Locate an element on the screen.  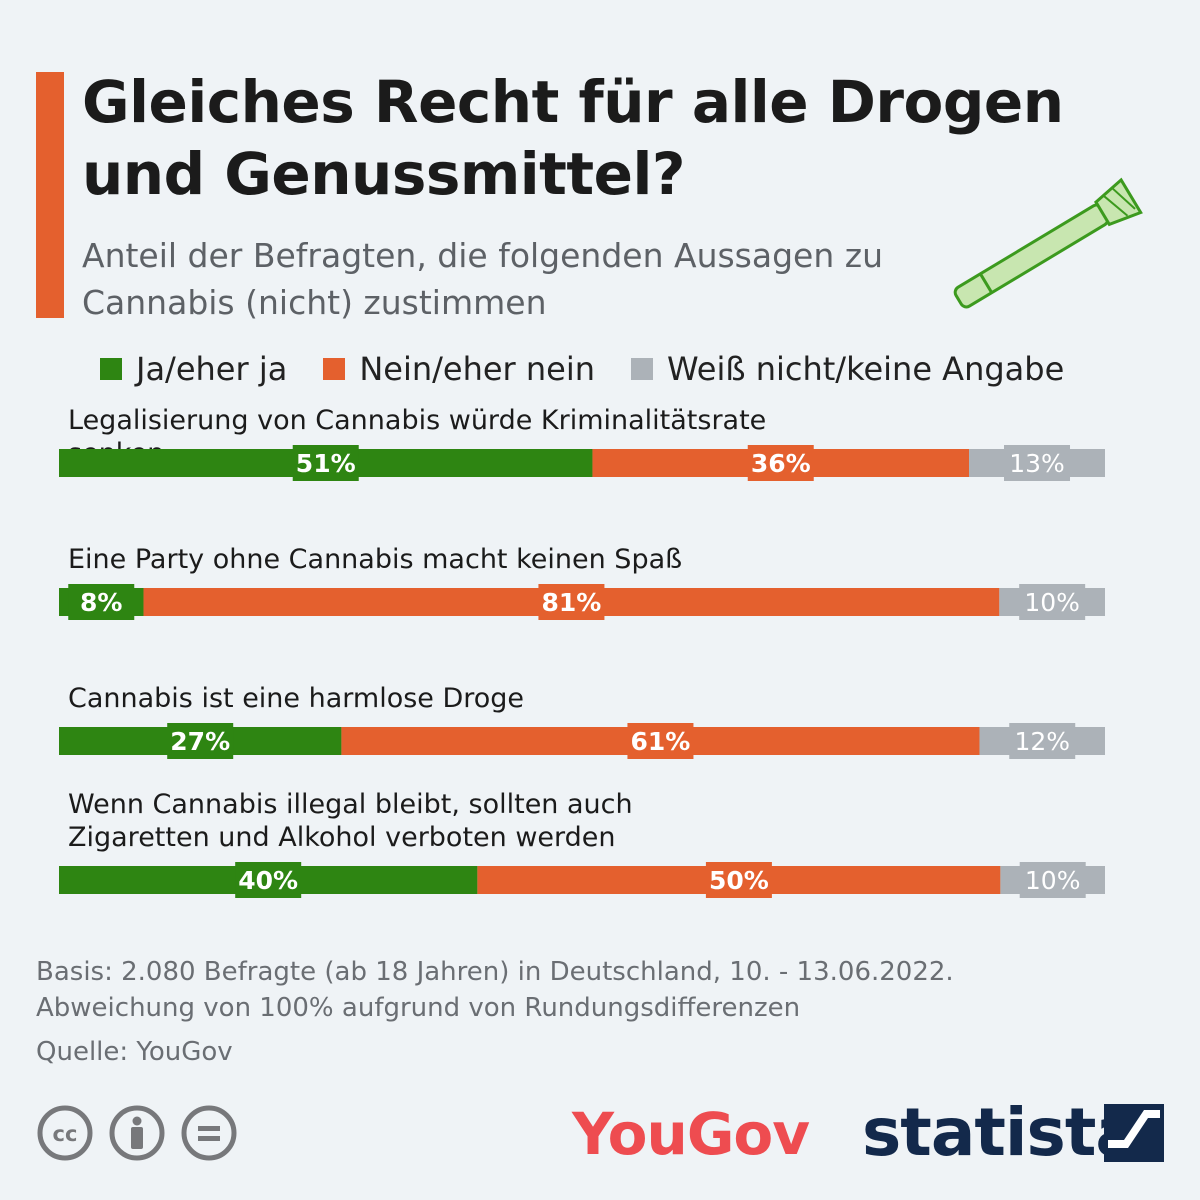
legend-item-weiss-nicht: Weiß nicht/keine Angabe is located at coordinates (847, 369).